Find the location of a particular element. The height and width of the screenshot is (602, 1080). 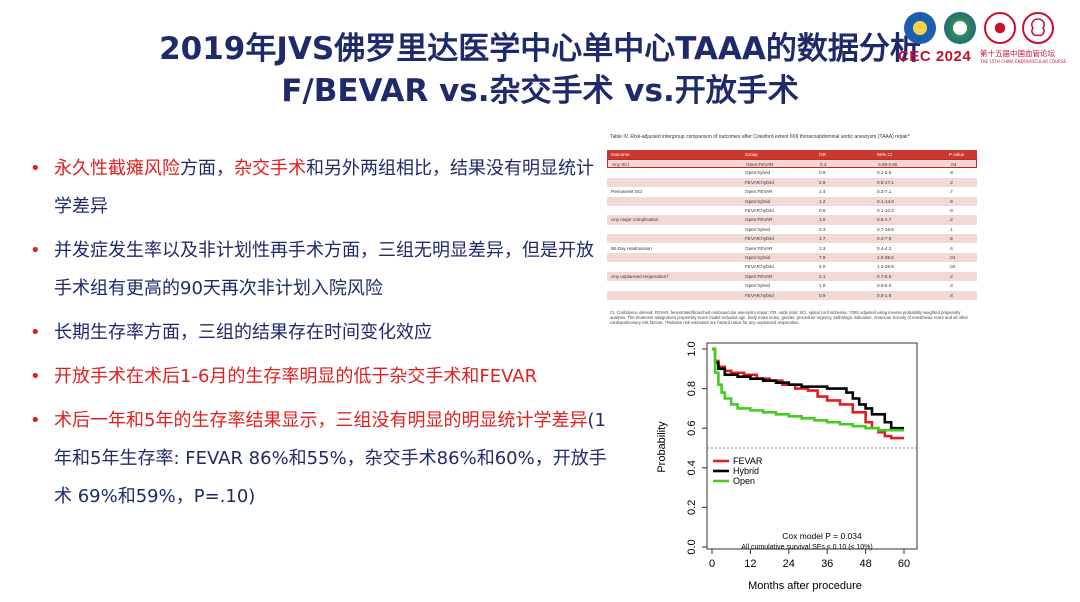

table-row: Open:hybrid 7.9 1.6-39.6 .01 is located at coordinates (792, 258).